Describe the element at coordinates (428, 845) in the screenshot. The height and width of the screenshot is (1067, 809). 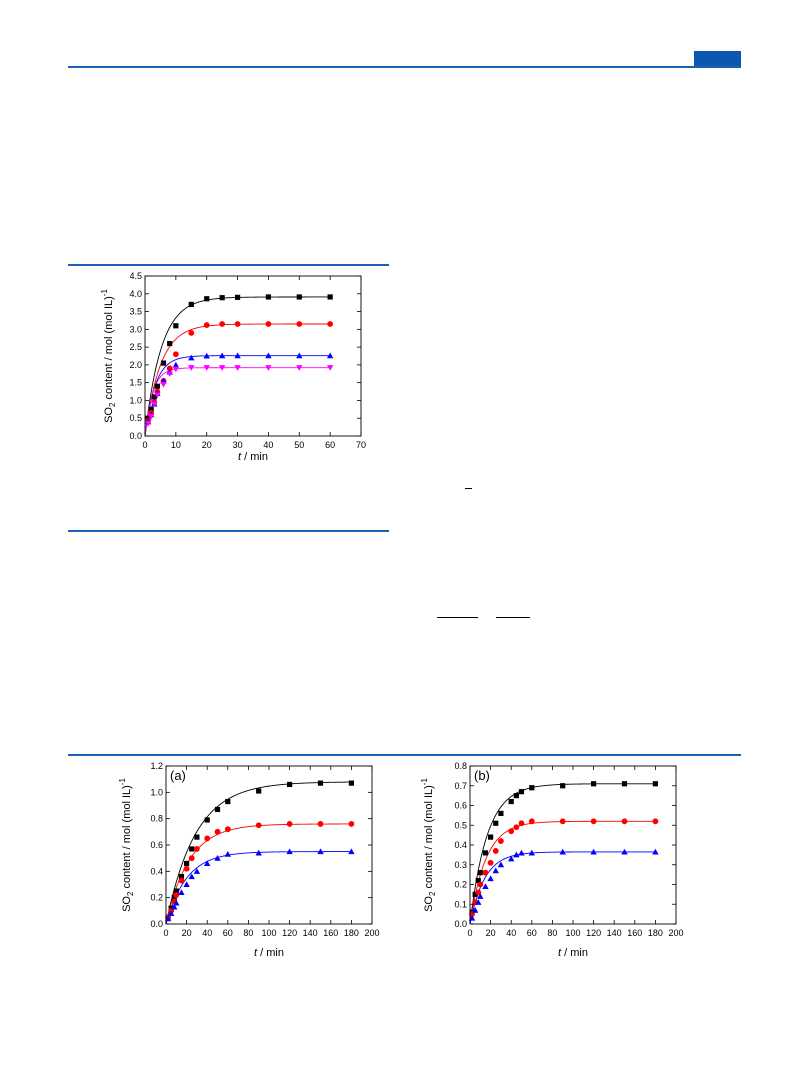
I see `y-axis-label: SO2 content / mol (mol IL)-1` at that location.